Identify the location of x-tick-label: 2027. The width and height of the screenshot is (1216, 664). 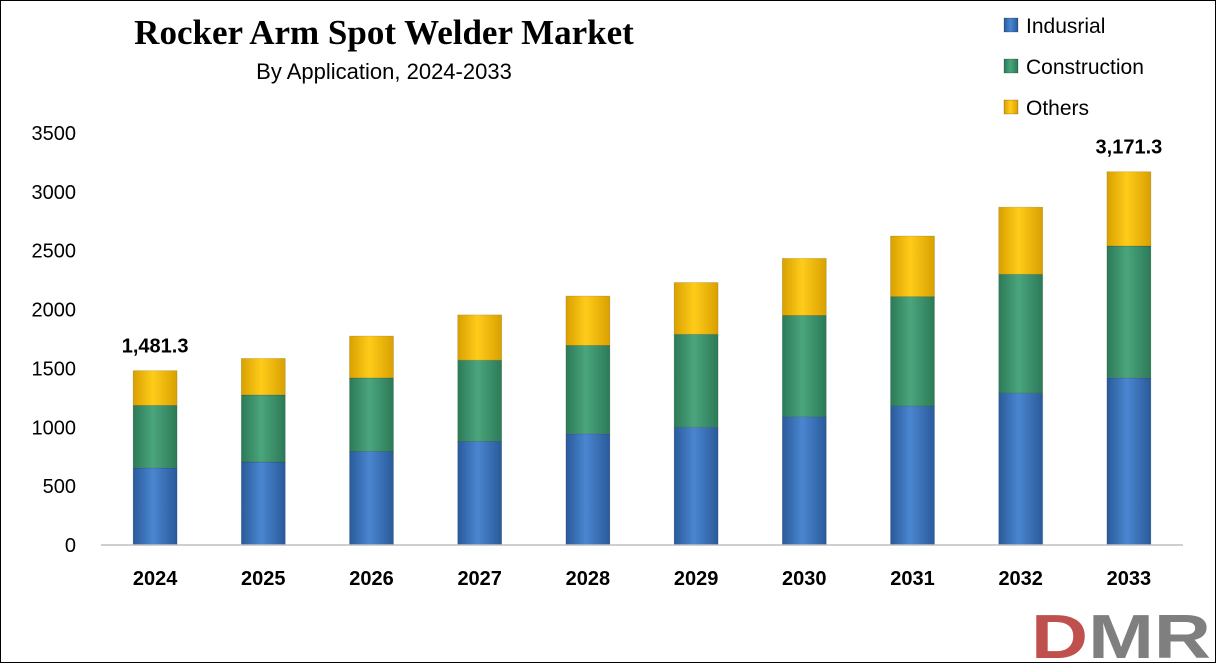
(479, 579).